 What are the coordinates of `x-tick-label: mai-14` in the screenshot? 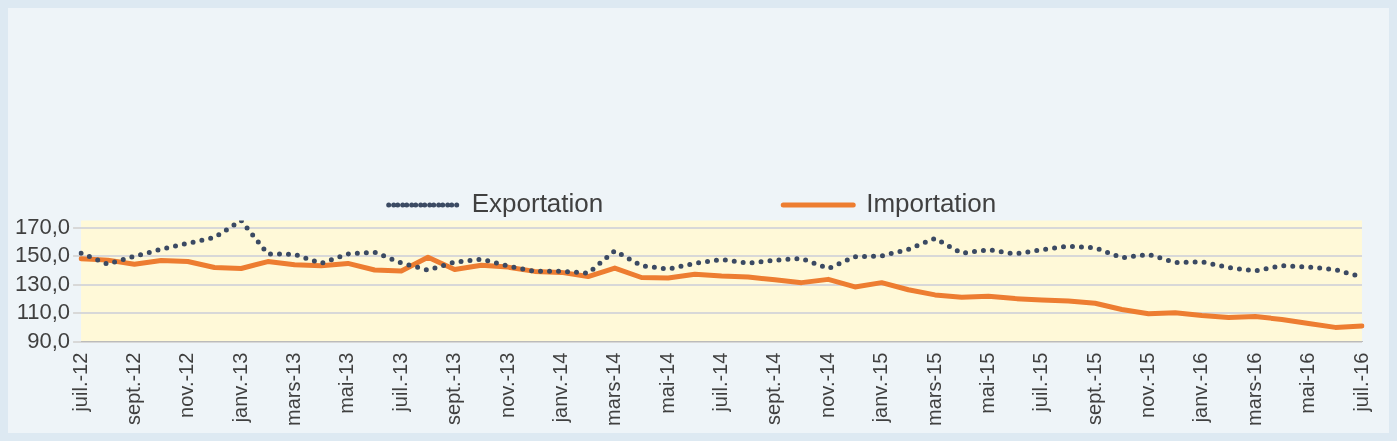 It's located at (666, 383).